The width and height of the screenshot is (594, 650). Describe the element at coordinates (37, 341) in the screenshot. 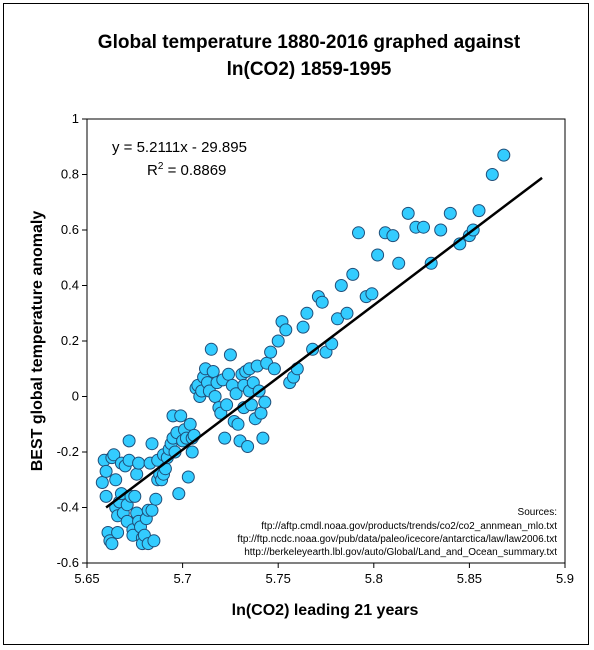

I see `y-axis-title: BEST global temperature anomaly` at that location.